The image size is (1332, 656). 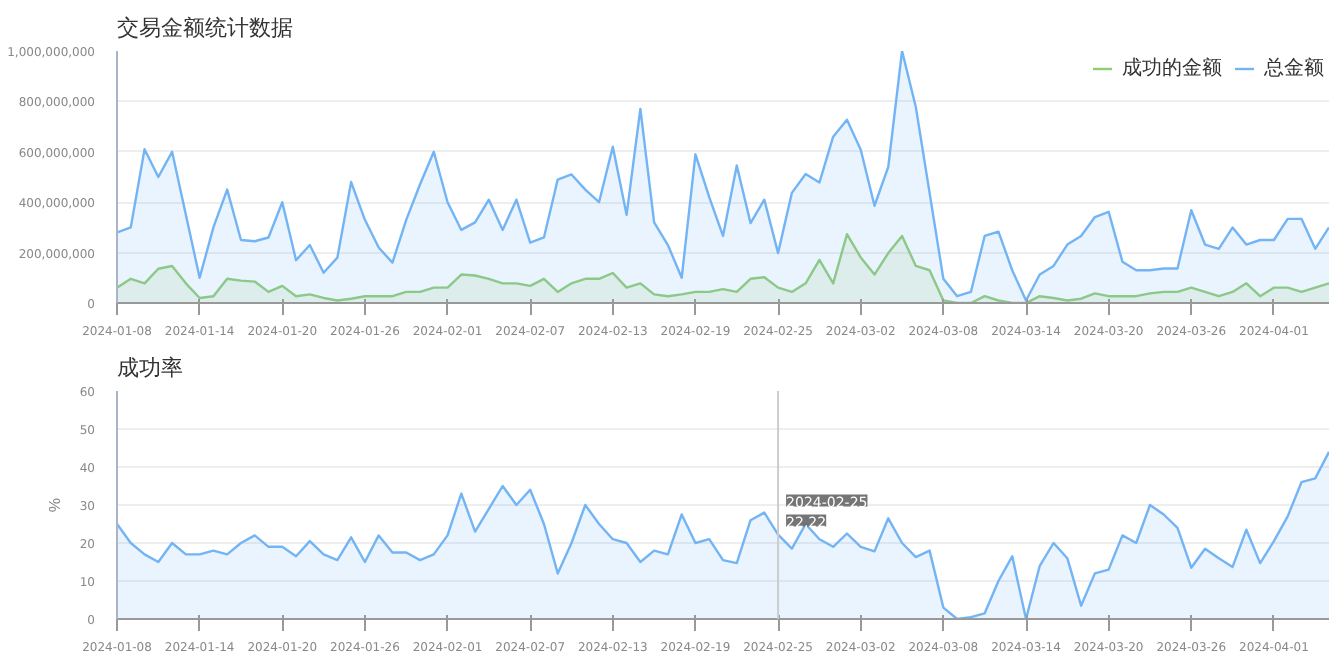 I want to click on legend-label: 总金额, so click(x=1294, y=68).